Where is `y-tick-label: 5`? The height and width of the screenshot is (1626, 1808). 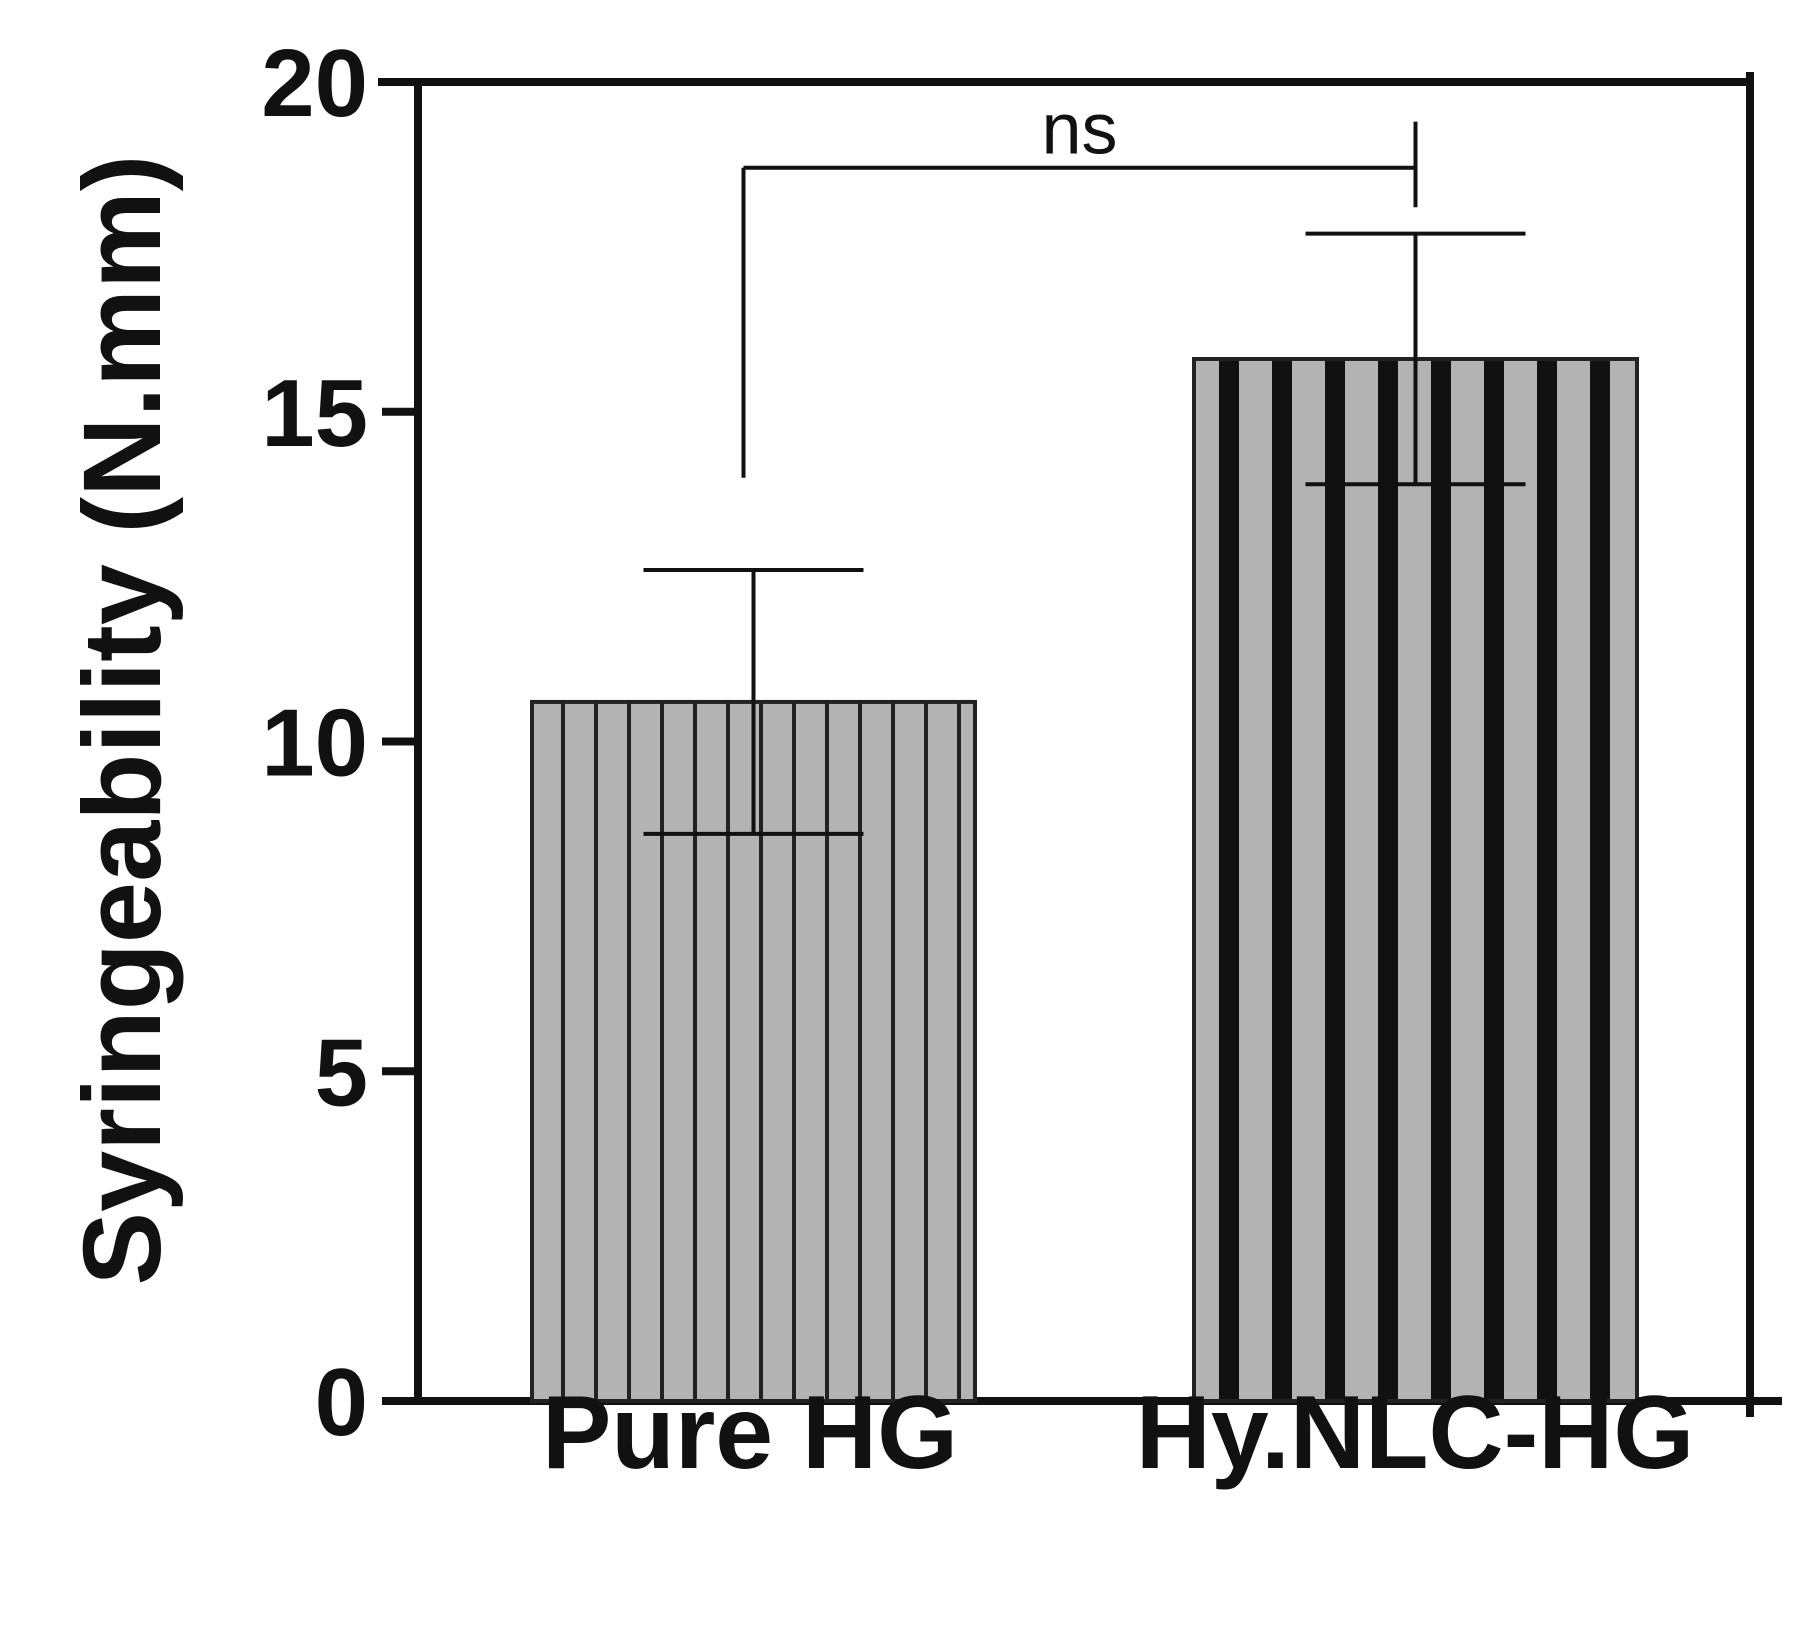
y-tick-label: 5 is located at coordinates (341, 1072).